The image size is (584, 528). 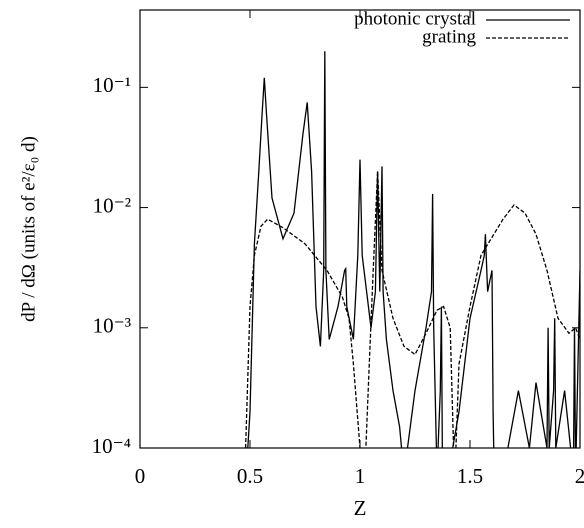 I want to click on y-tick-label: 10⁻³, so click(x=112, y=326).